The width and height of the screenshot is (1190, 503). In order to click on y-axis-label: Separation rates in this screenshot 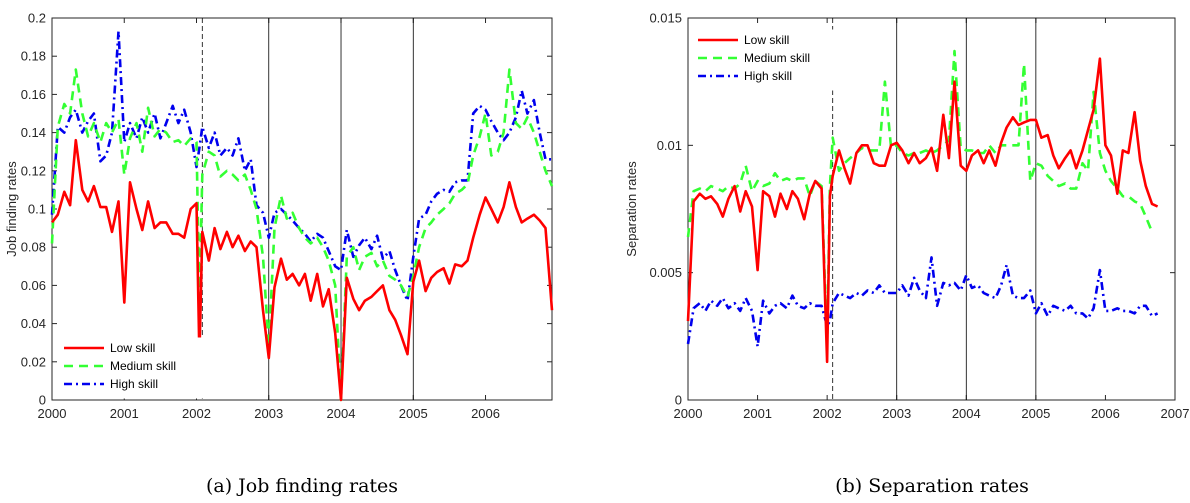, I will do `click(631, 209)`.